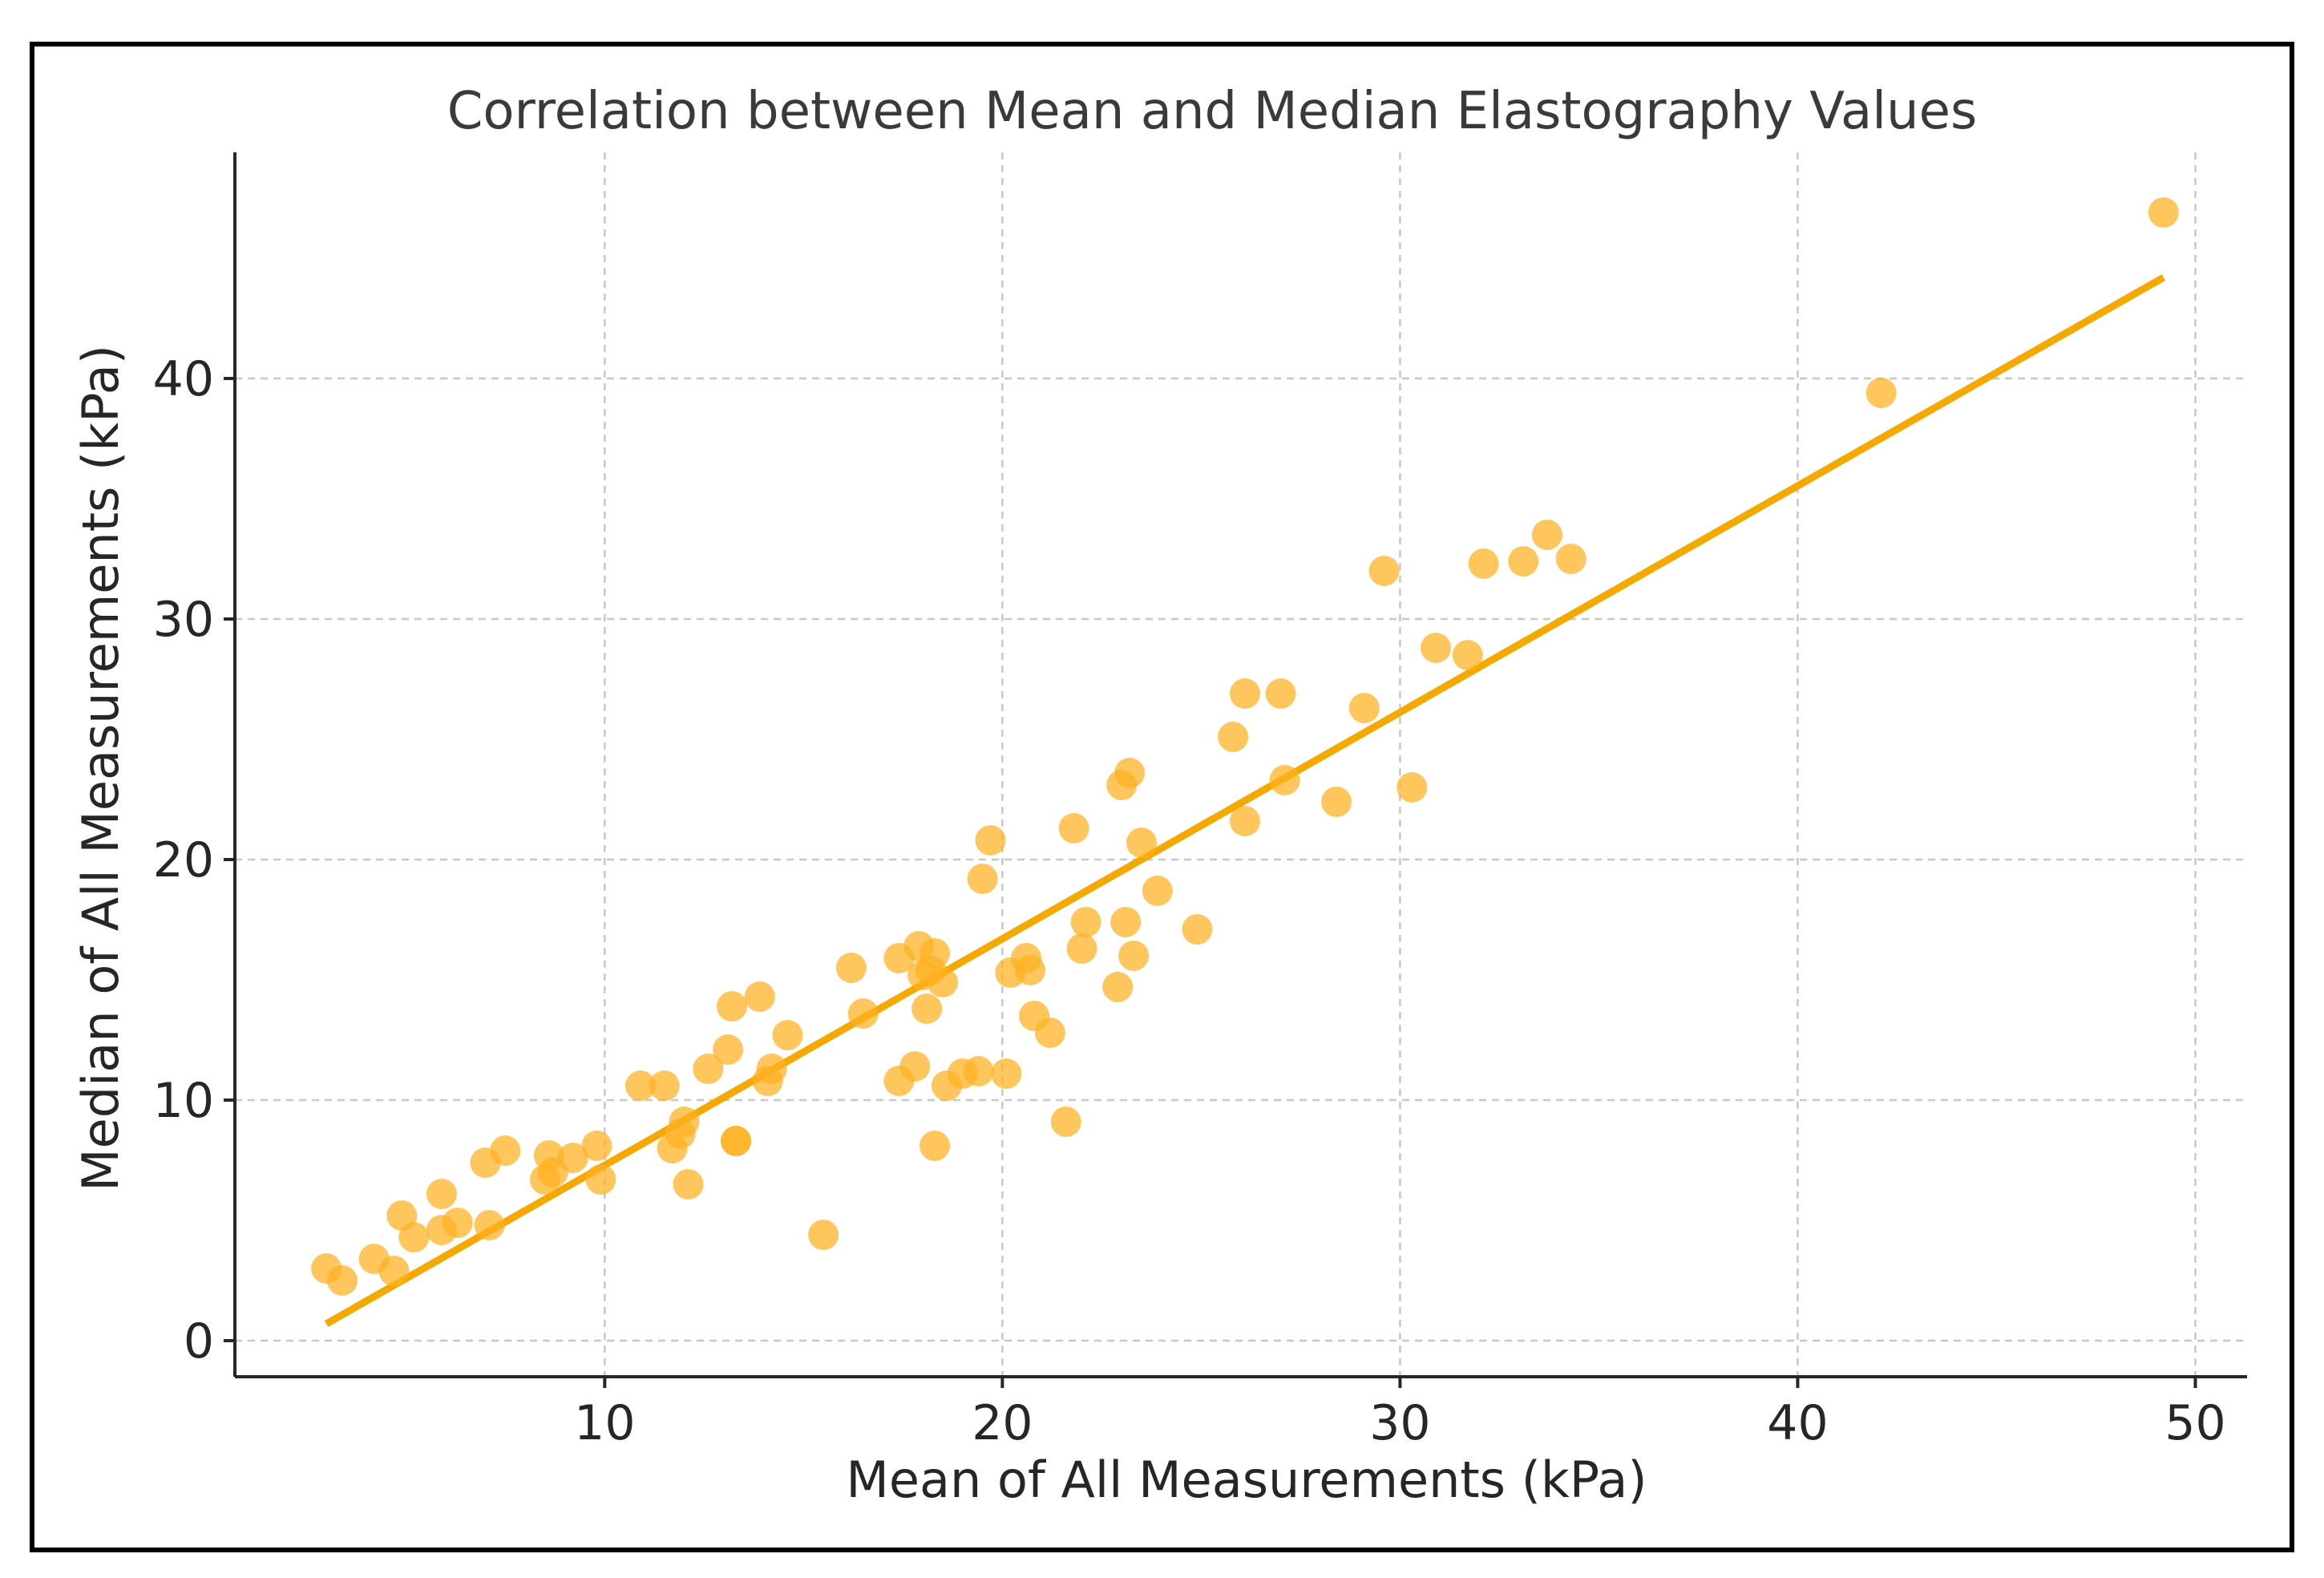 Image resolution: width=2324 pixels, height=1578 pixels. Describe the element at coordinates (199, 1341) in the screenshot. I see `y-tick-label: 0` at that location.